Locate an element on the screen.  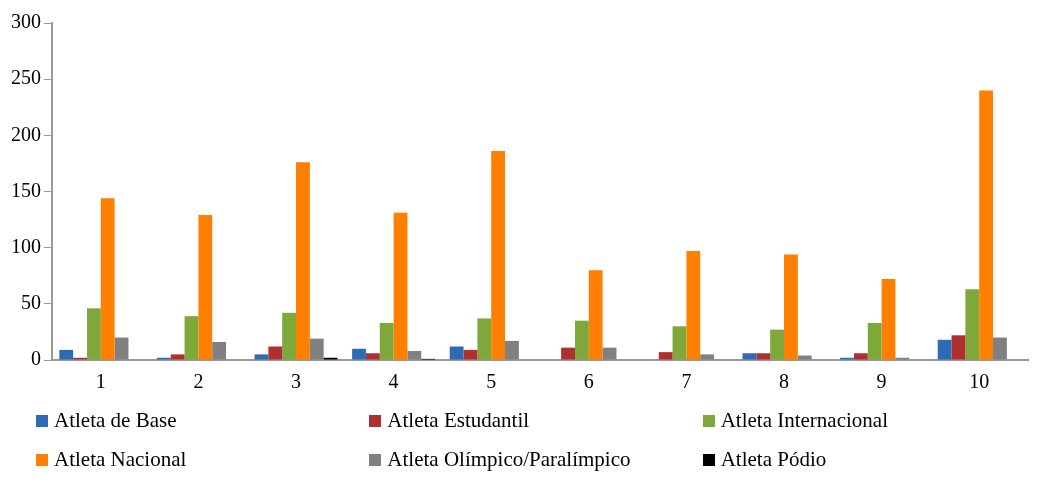
x-tick-label: 3 is located at coordinates (296, 381).